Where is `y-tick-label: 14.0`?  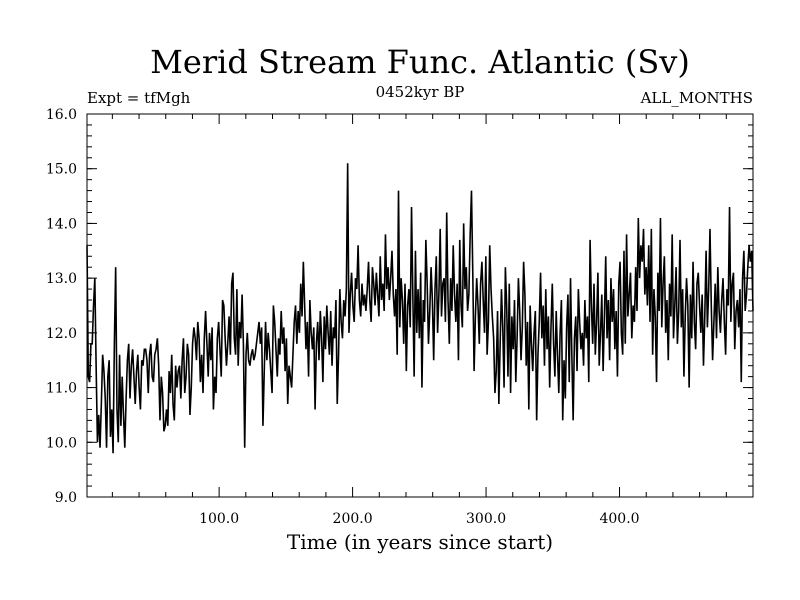 y-tick-label: 14.0 is located at coordinates (61, 224).